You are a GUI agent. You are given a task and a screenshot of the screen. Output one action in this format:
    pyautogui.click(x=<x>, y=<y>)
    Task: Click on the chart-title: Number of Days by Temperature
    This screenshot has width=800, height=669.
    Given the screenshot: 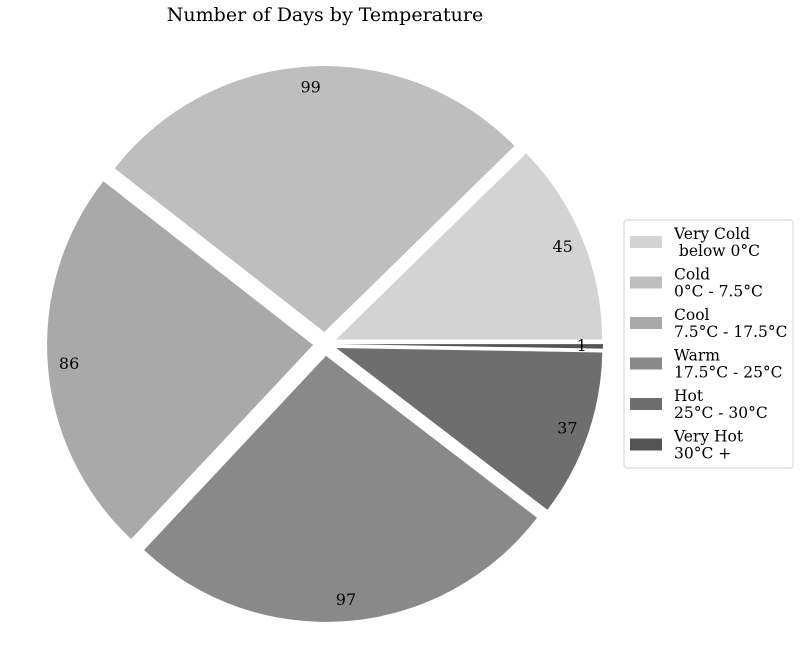 What is the action you would take?
    pyautogui.click(x=325, y=15)
    